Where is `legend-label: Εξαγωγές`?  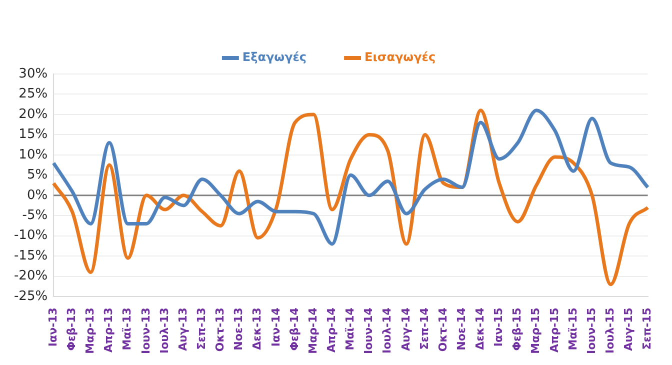
legend-label: Εξαγωγές is located at coordinates (274, 57).